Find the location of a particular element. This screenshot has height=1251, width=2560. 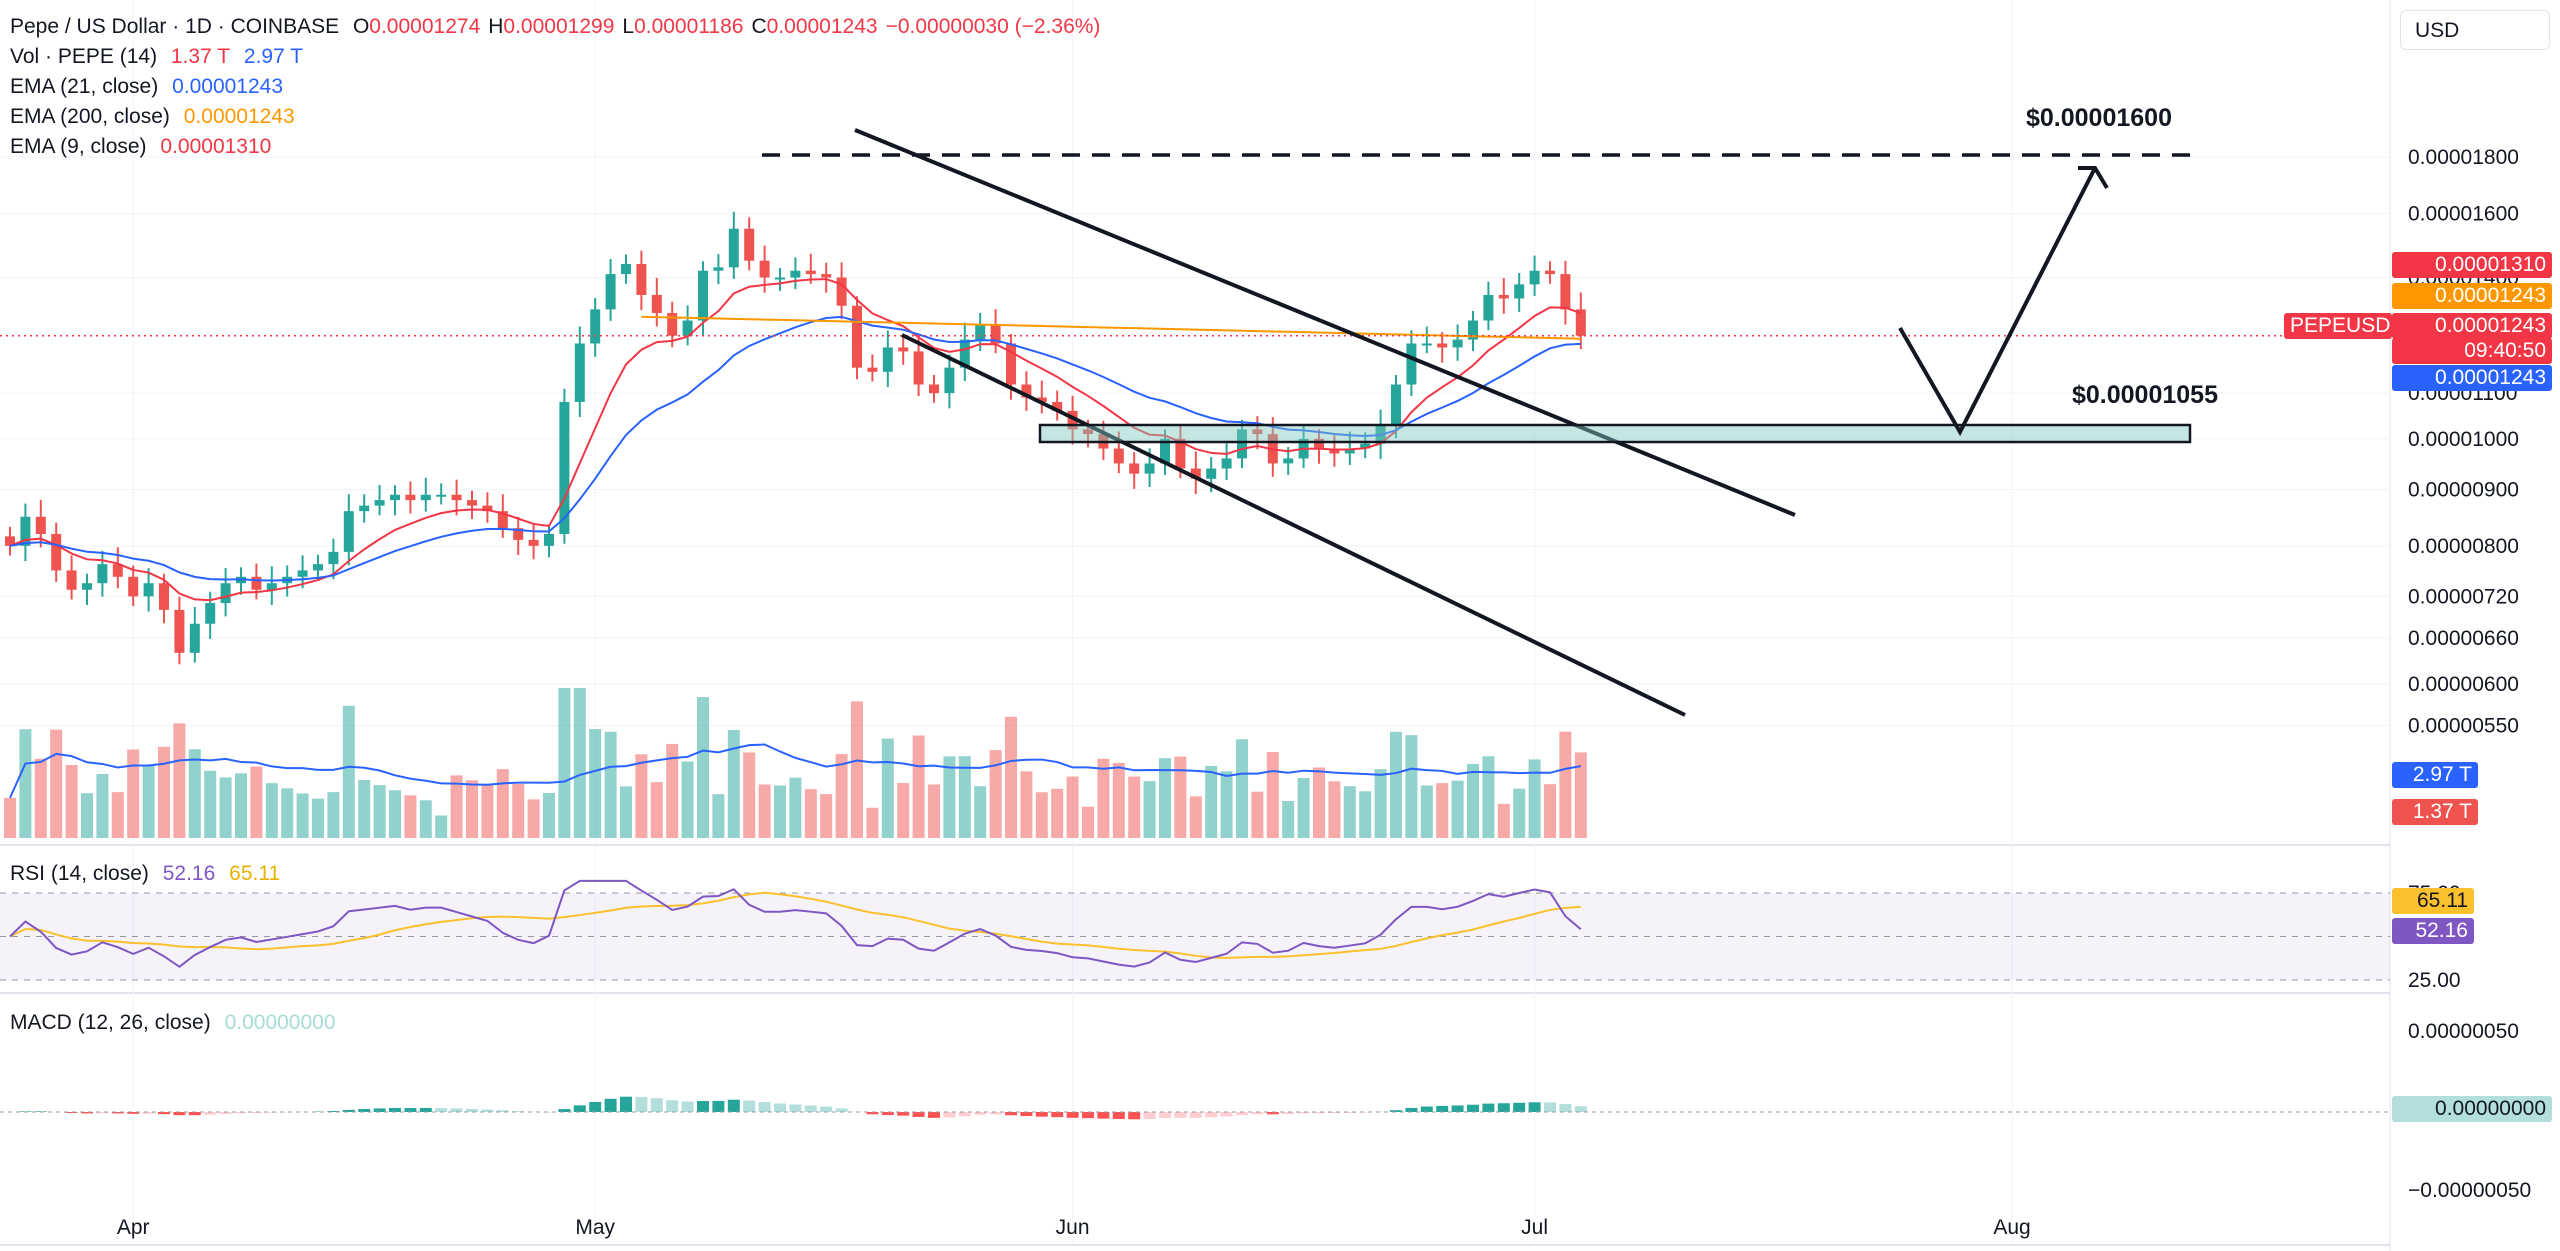

close-label: C is located at coordinates (759, 26).